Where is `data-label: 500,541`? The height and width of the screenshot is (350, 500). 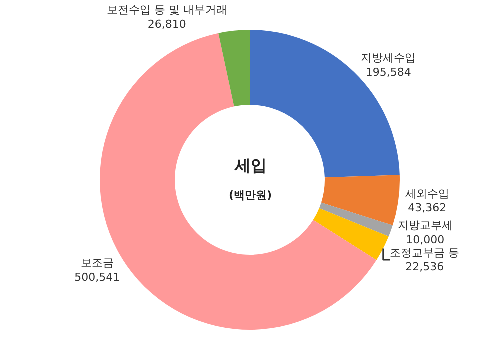
data-label: 500,541 is located at coordinates (97, 277).